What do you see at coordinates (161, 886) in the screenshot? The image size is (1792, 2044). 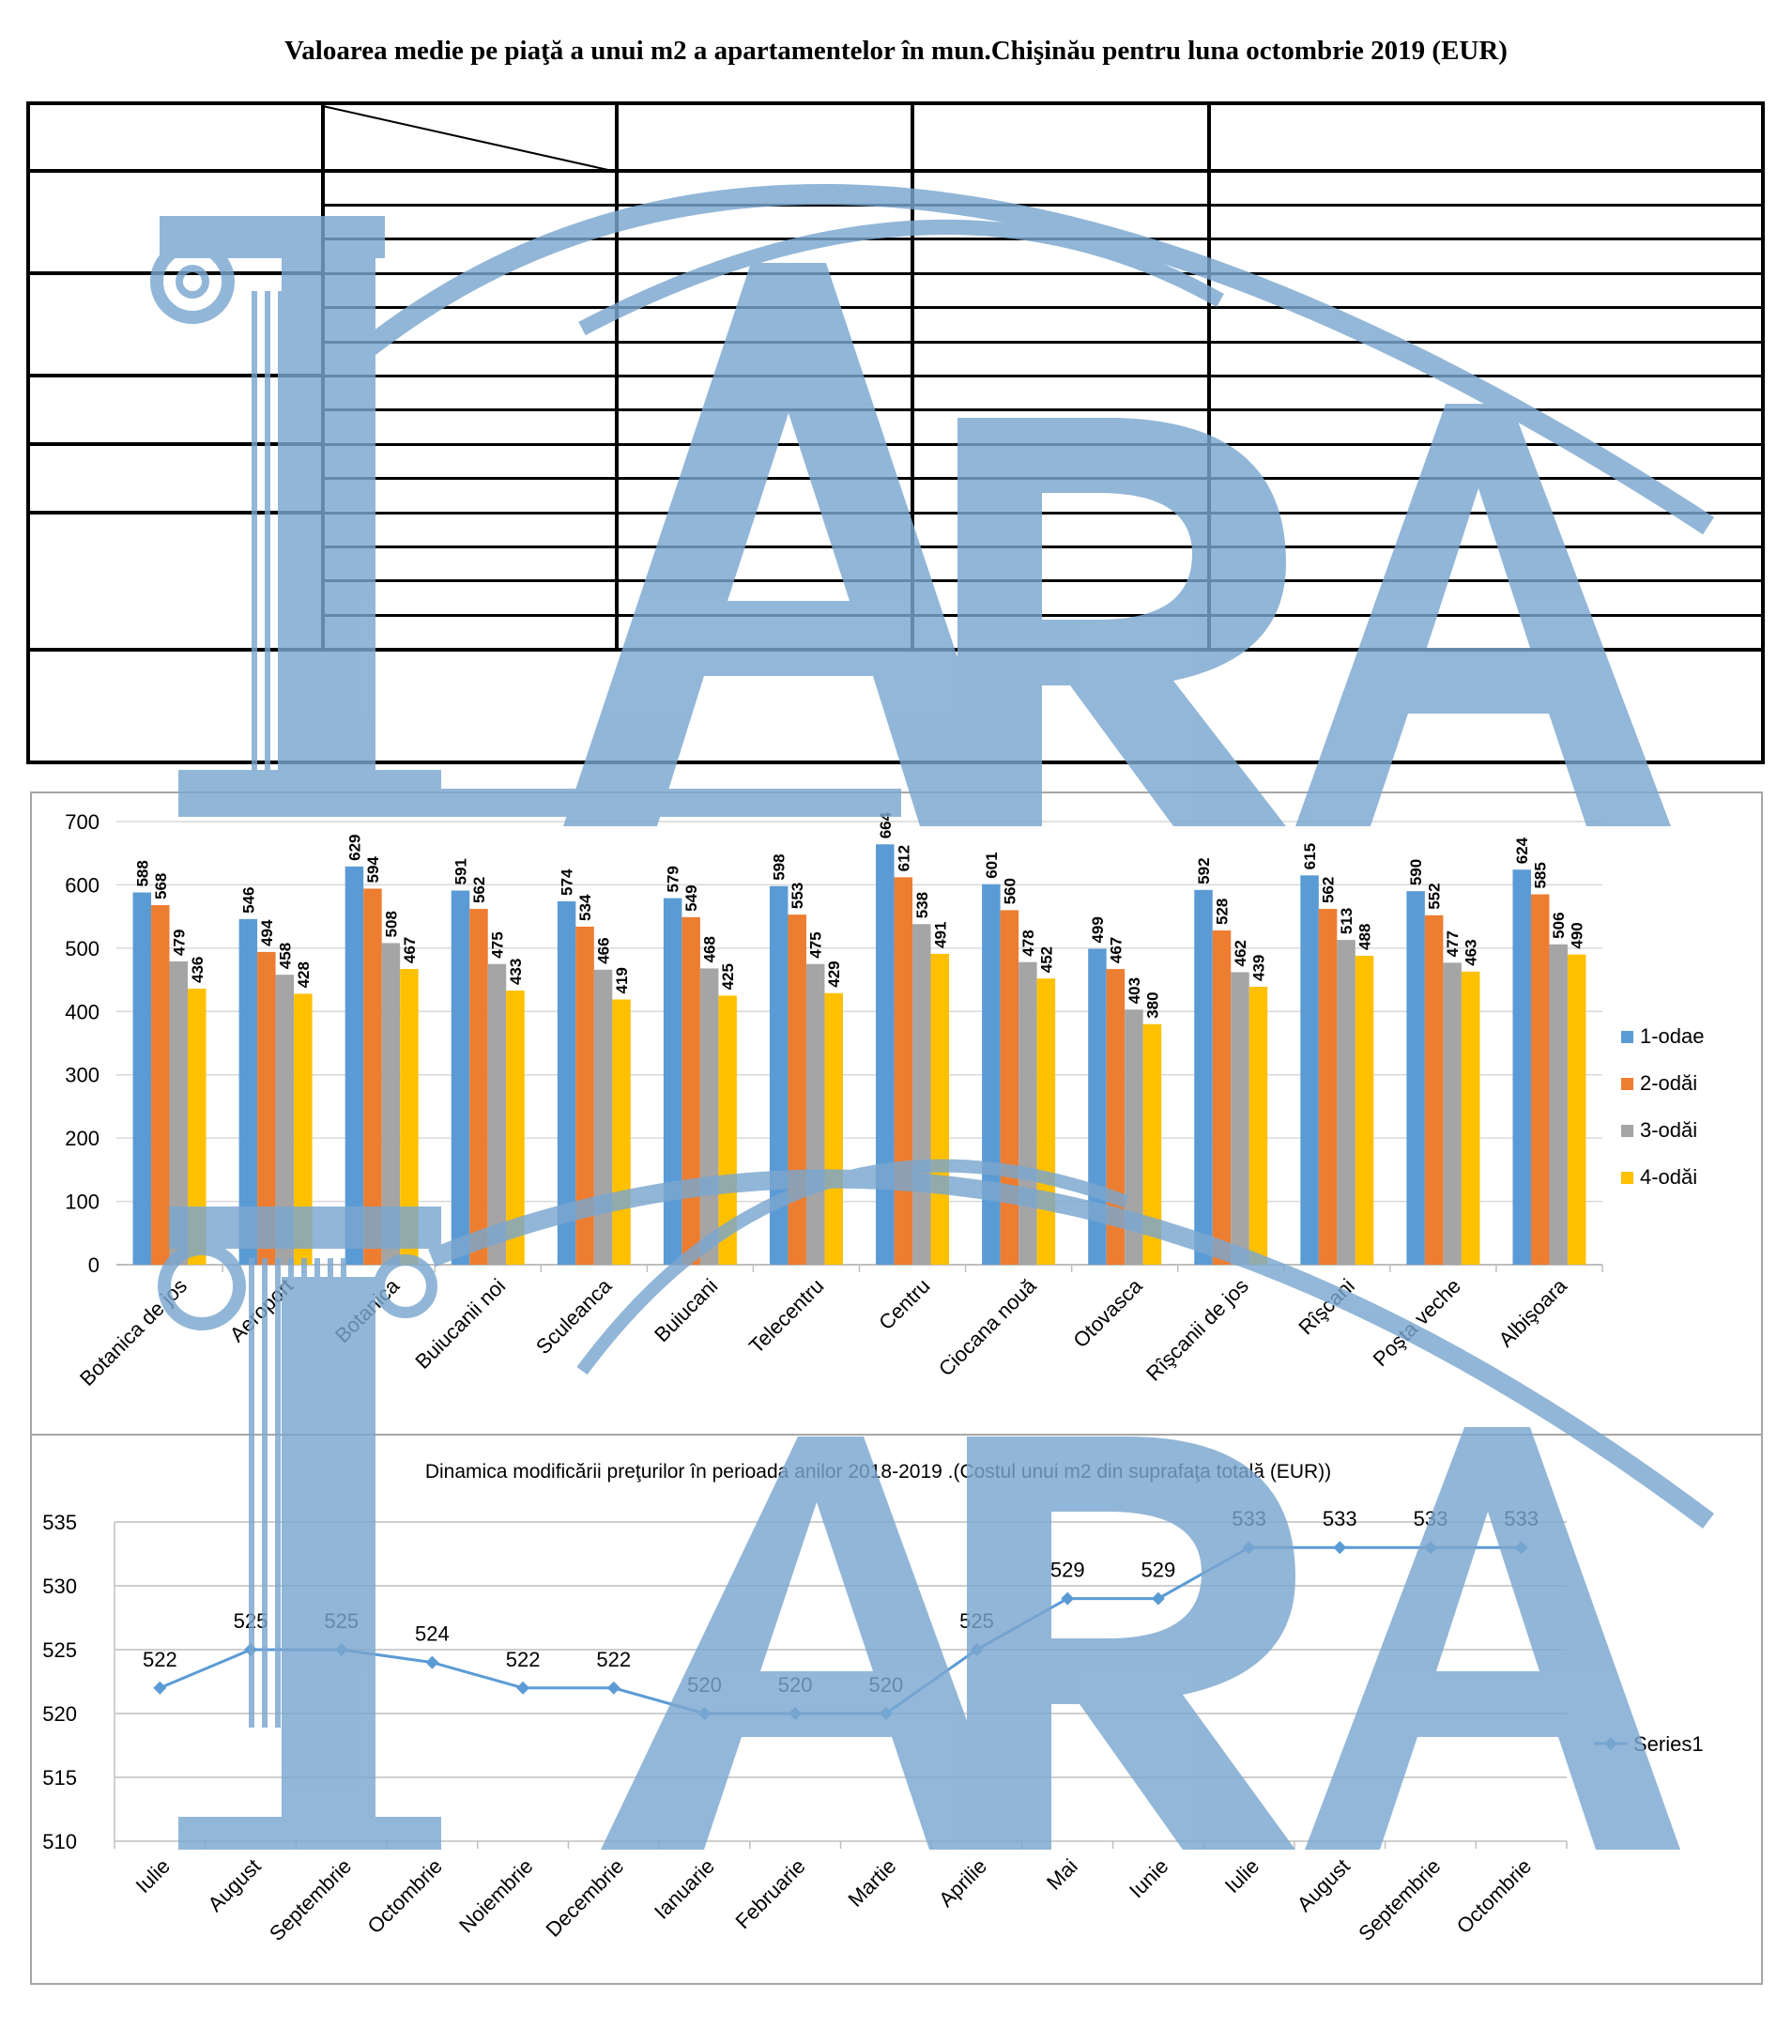 I see `bar-value-label: 568` at bounding box center [161, 886].